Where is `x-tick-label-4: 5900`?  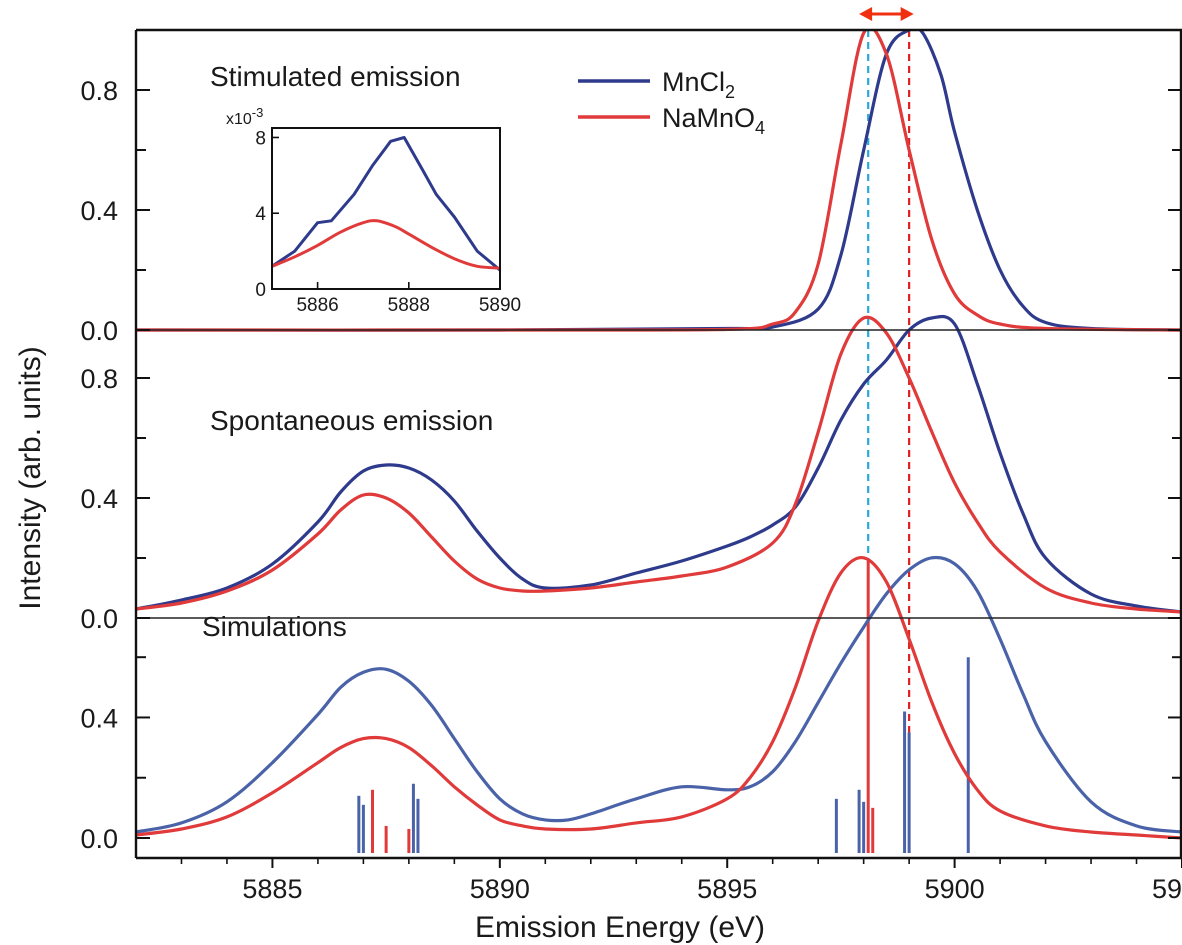 x-tick-label-4: 5900 is located at coordinates (955, 889).